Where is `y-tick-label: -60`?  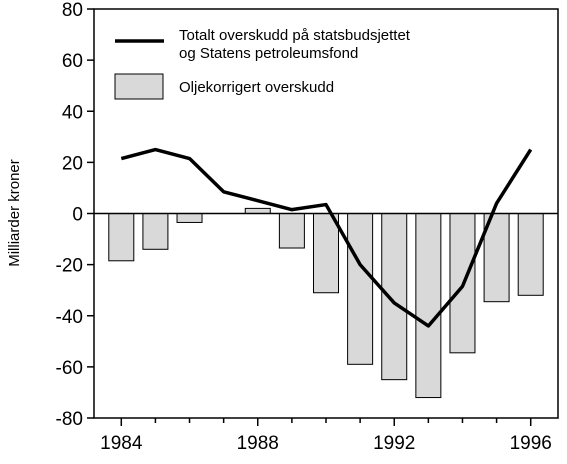 y-tick-label: -60 is located at coordinates (69, 368).